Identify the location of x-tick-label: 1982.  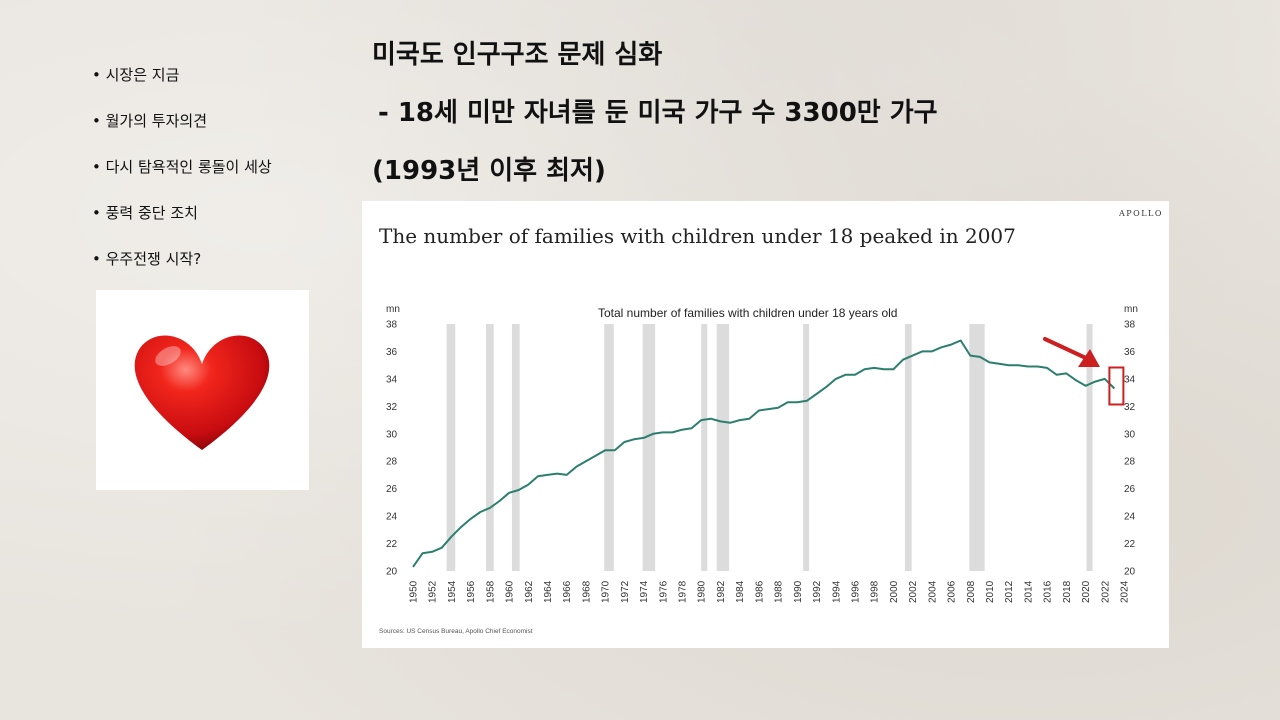
(721, 591).